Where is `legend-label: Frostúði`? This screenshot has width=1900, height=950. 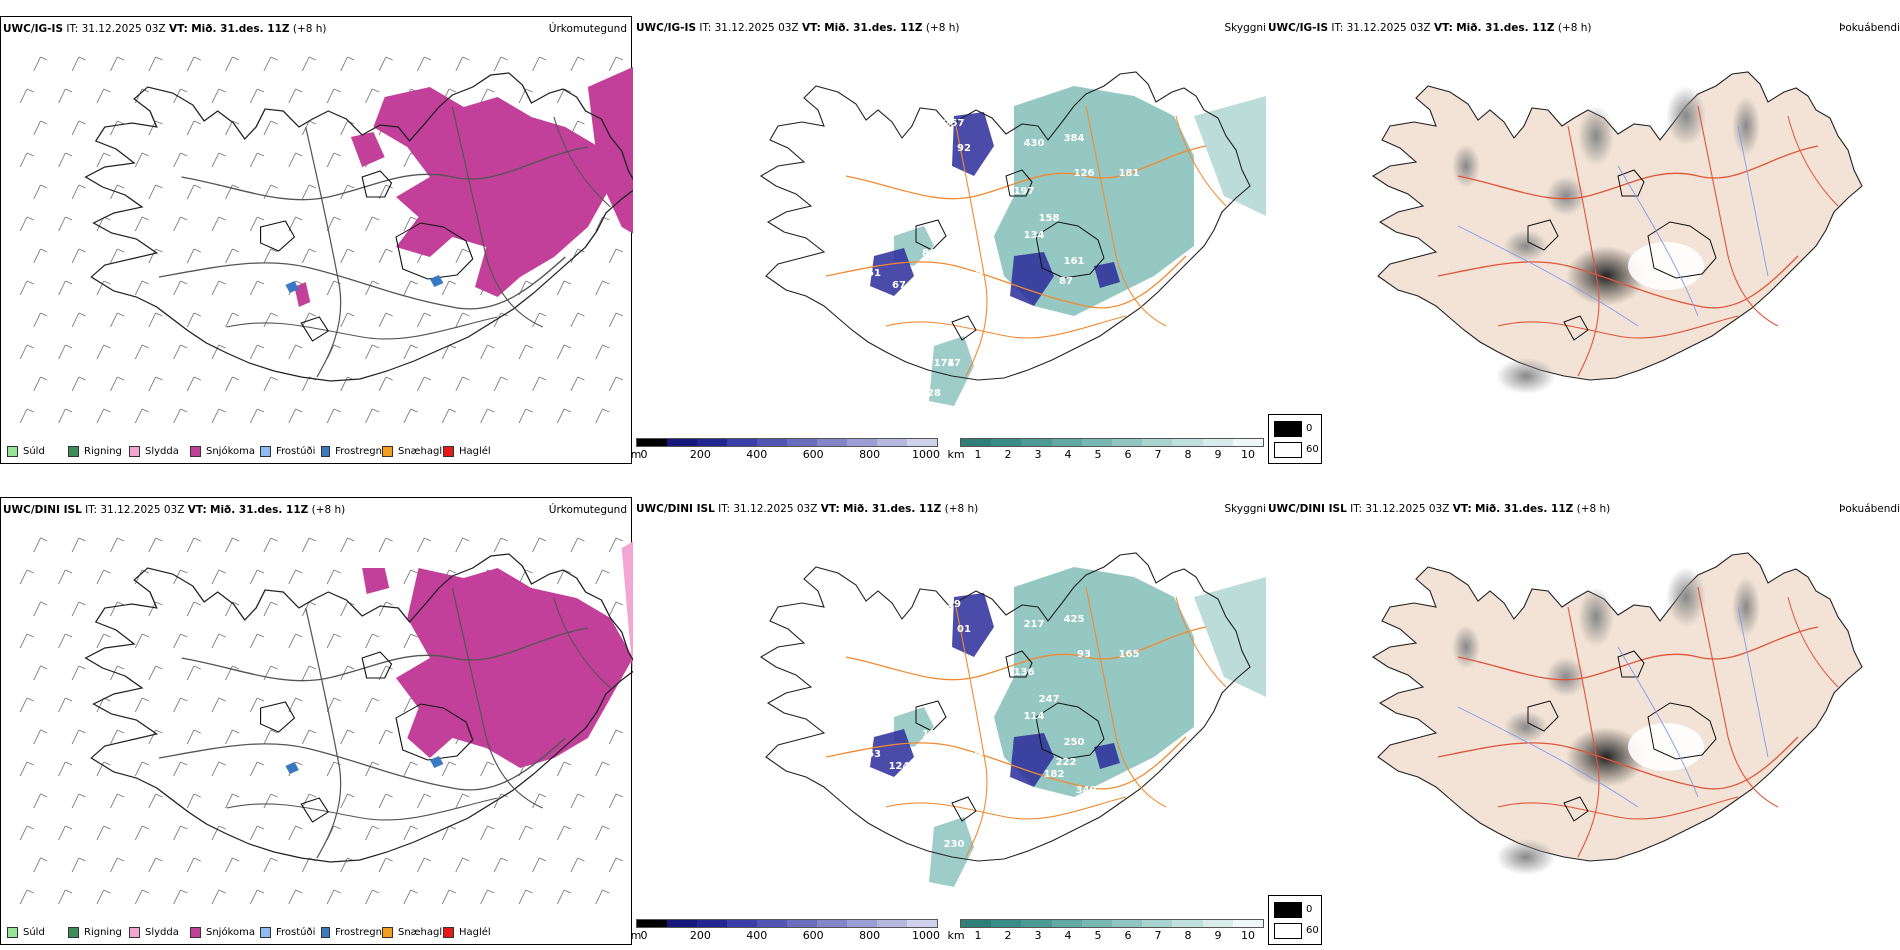 legend-label: Frostúði is located at coordinates (296, 451).